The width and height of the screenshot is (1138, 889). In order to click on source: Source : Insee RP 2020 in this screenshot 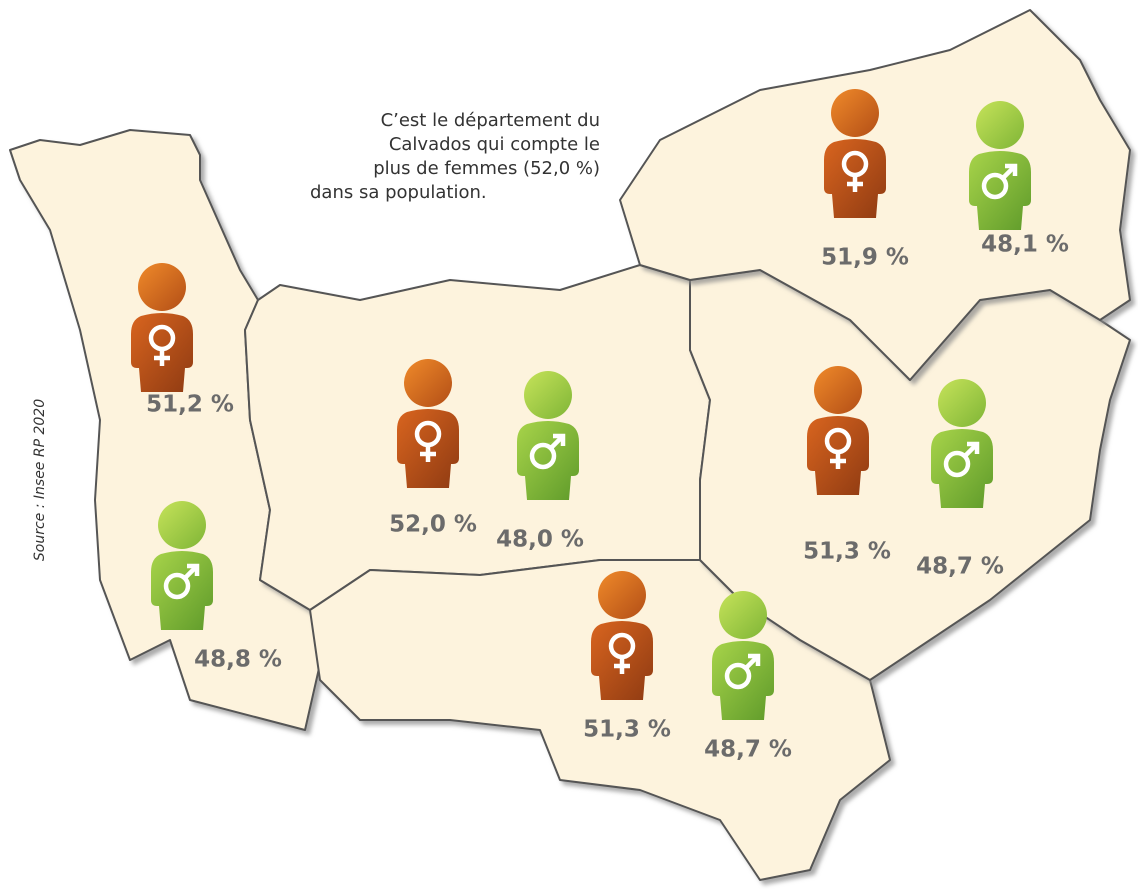, I will do `click(40, 480)`.